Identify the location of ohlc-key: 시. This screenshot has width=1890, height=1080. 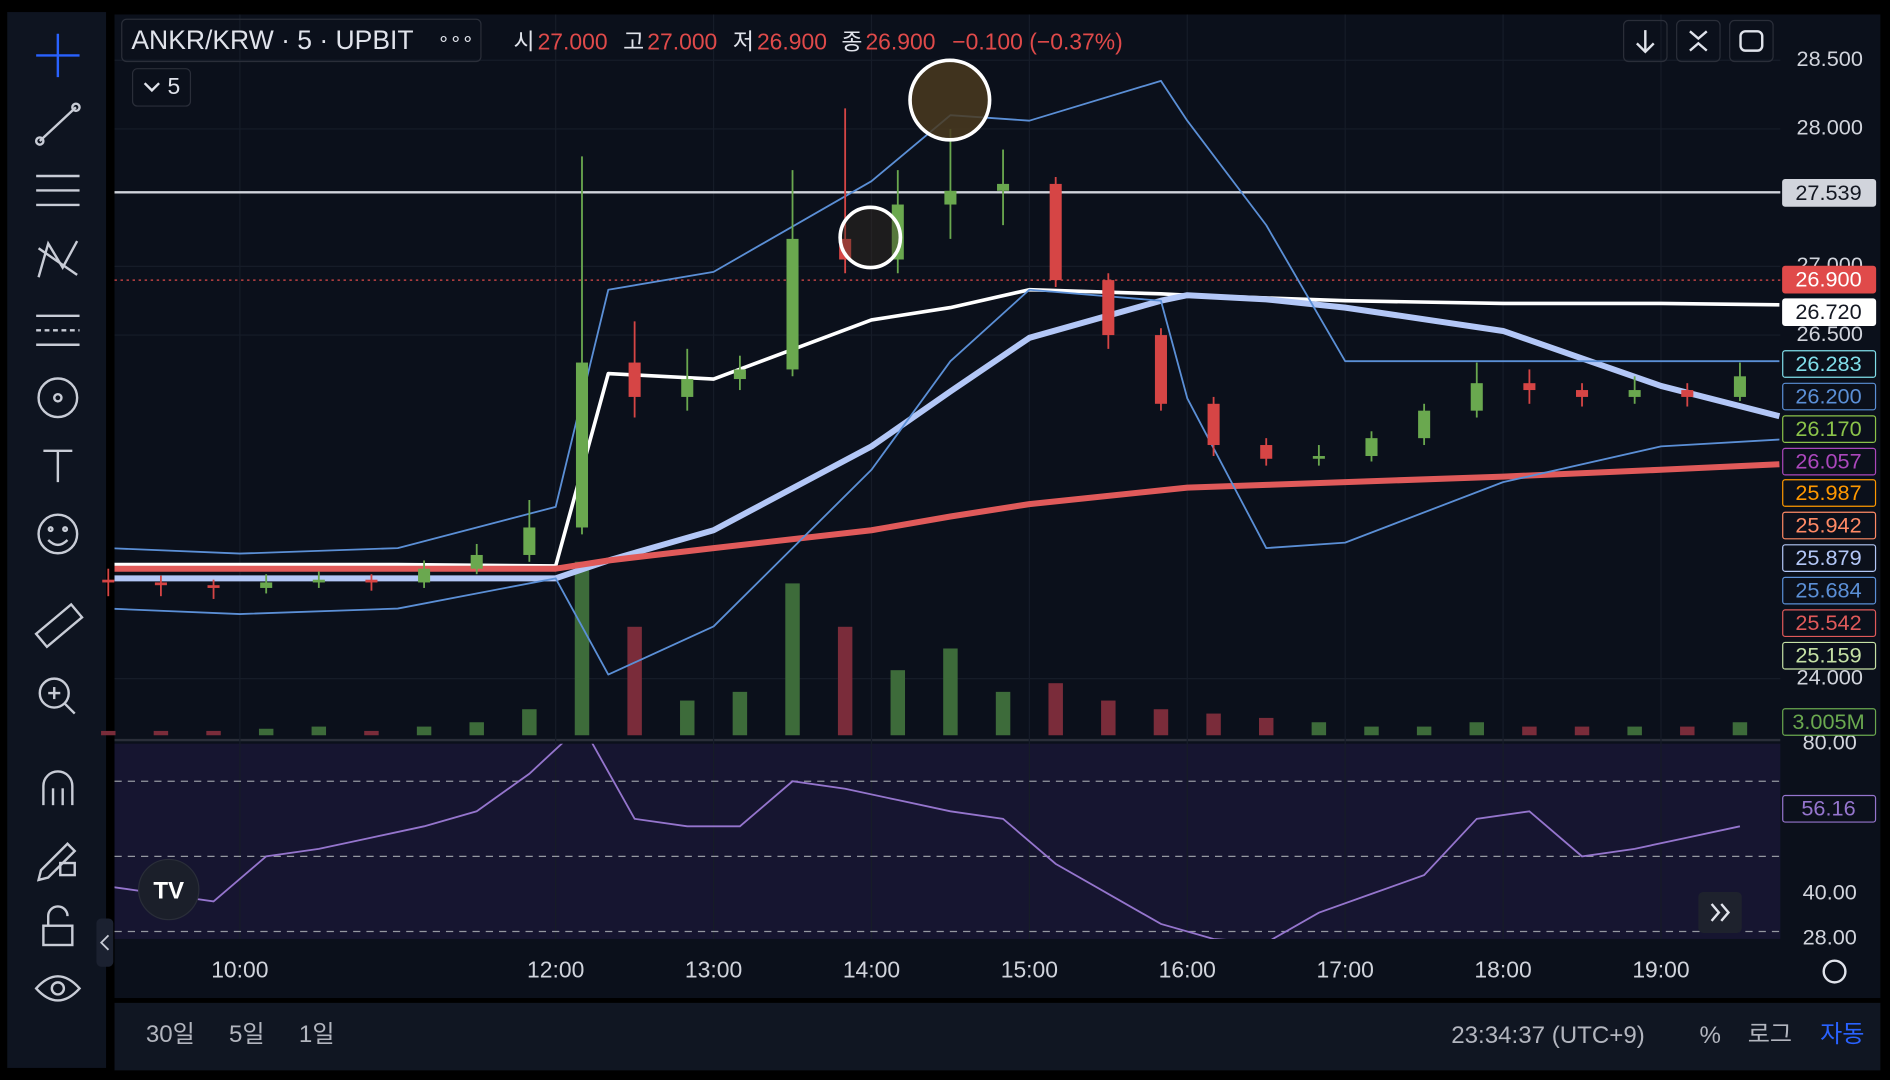
(523, 41).